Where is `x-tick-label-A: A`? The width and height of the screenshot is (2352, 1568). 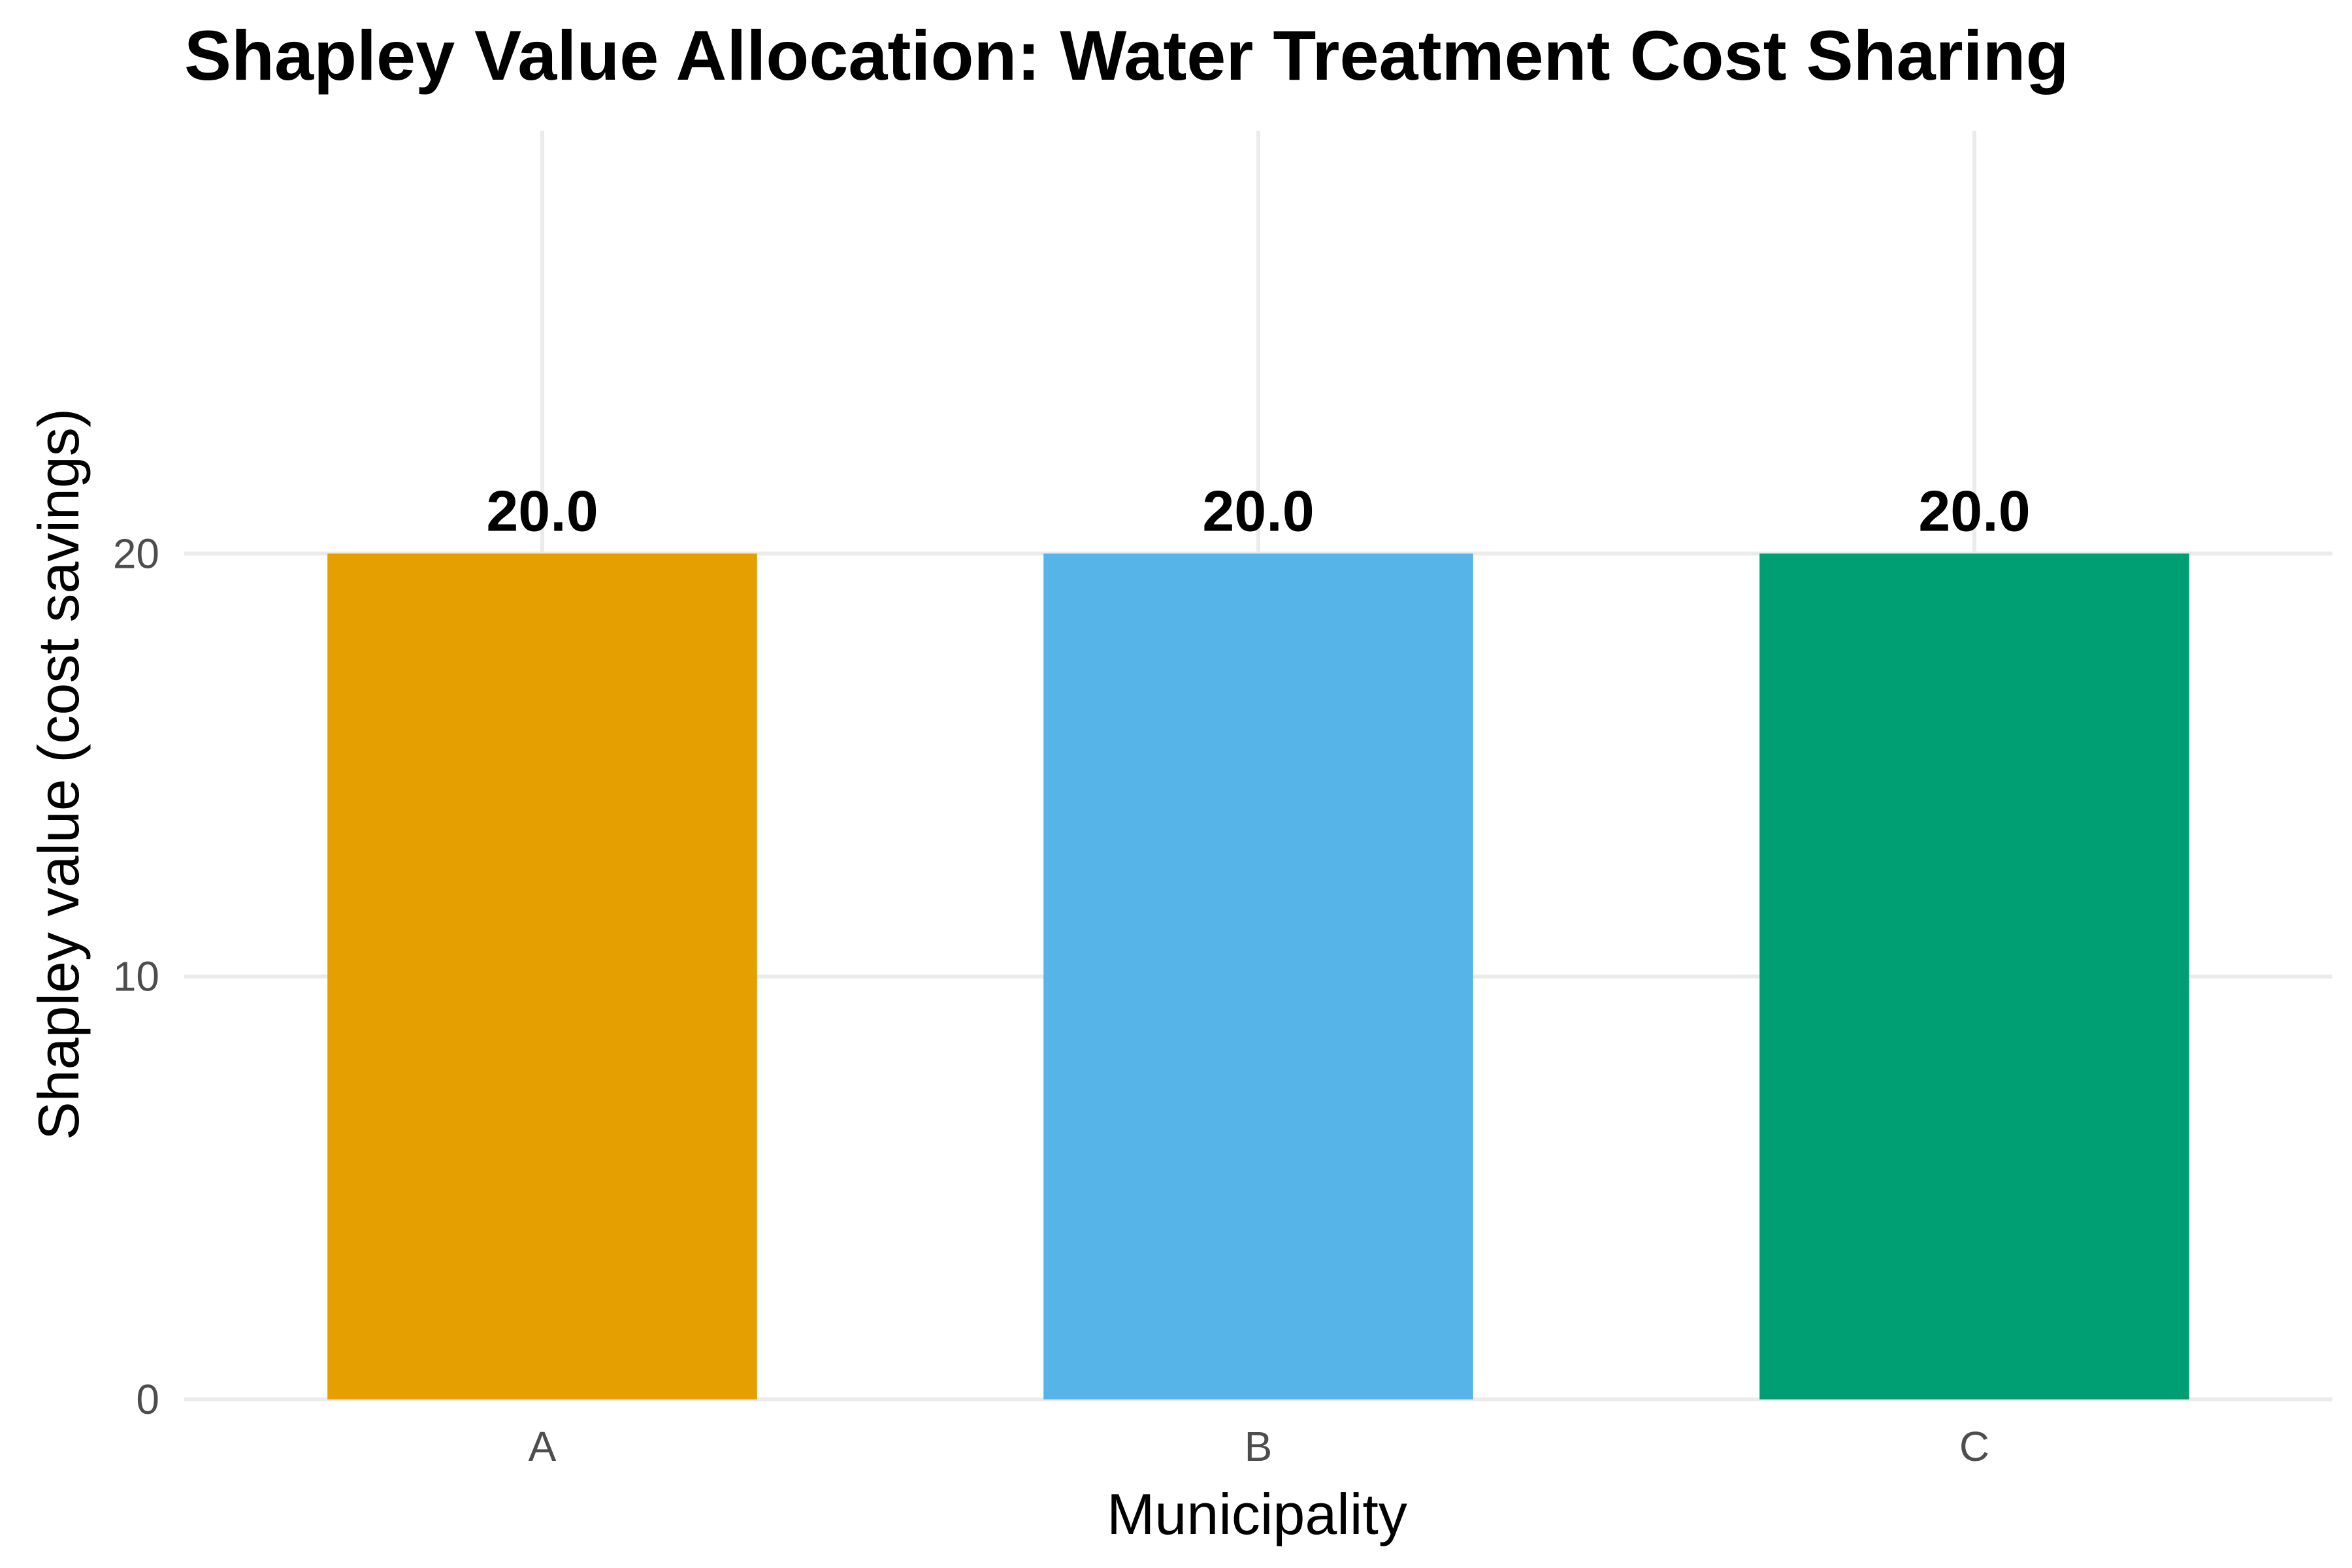 x-tick-label-A: A is located at coordinates (543, 1446).